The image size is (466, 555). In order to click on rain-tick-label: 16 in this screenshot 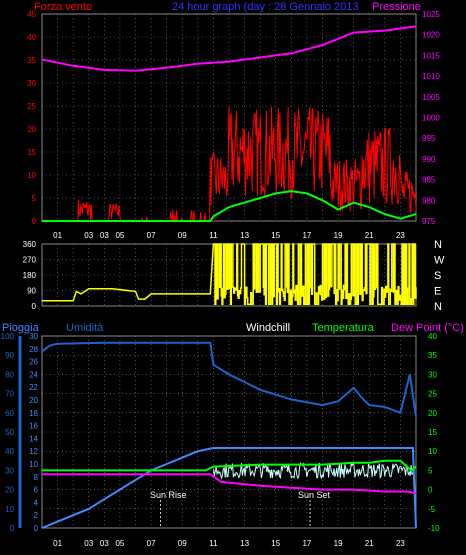, I will do `click(33, 426)`.